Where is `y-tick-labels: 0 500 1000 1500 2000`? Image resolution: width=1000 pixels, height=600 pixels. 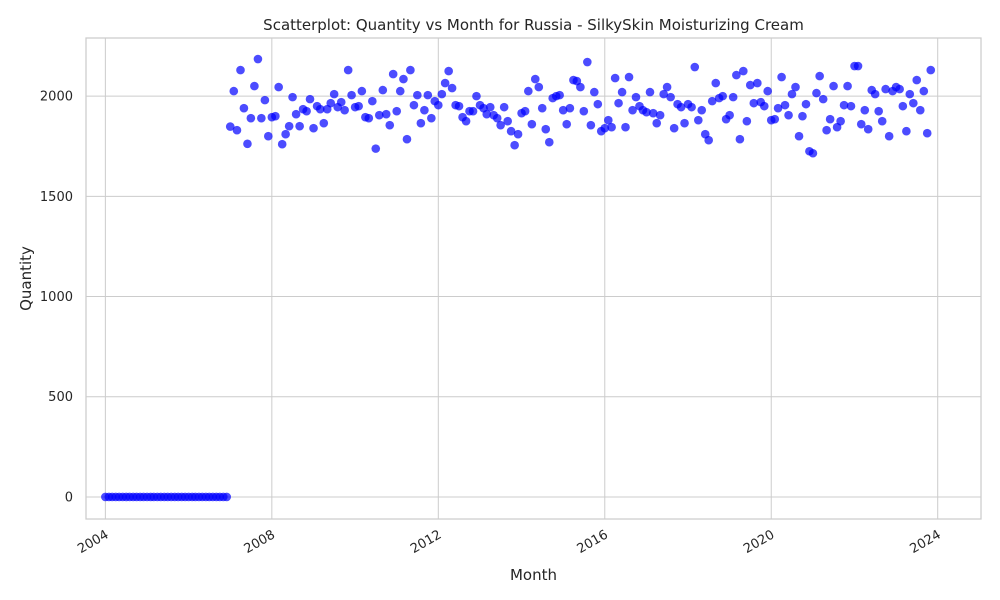
y-tick-labels: 0 500 1000 1500 2000 is located at coordinates (56, 298).